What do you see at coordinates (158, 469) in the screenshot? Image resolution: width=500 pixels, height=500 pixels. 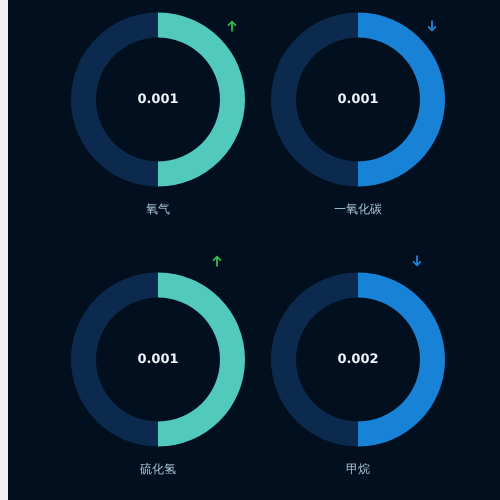 I see `text: 硫化氢` at bounding box center [158, 469].